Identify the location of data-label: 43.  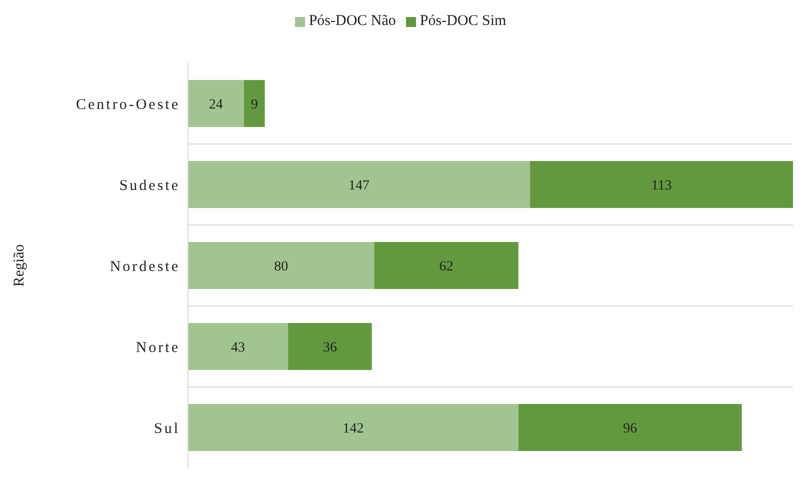
(238, 348).